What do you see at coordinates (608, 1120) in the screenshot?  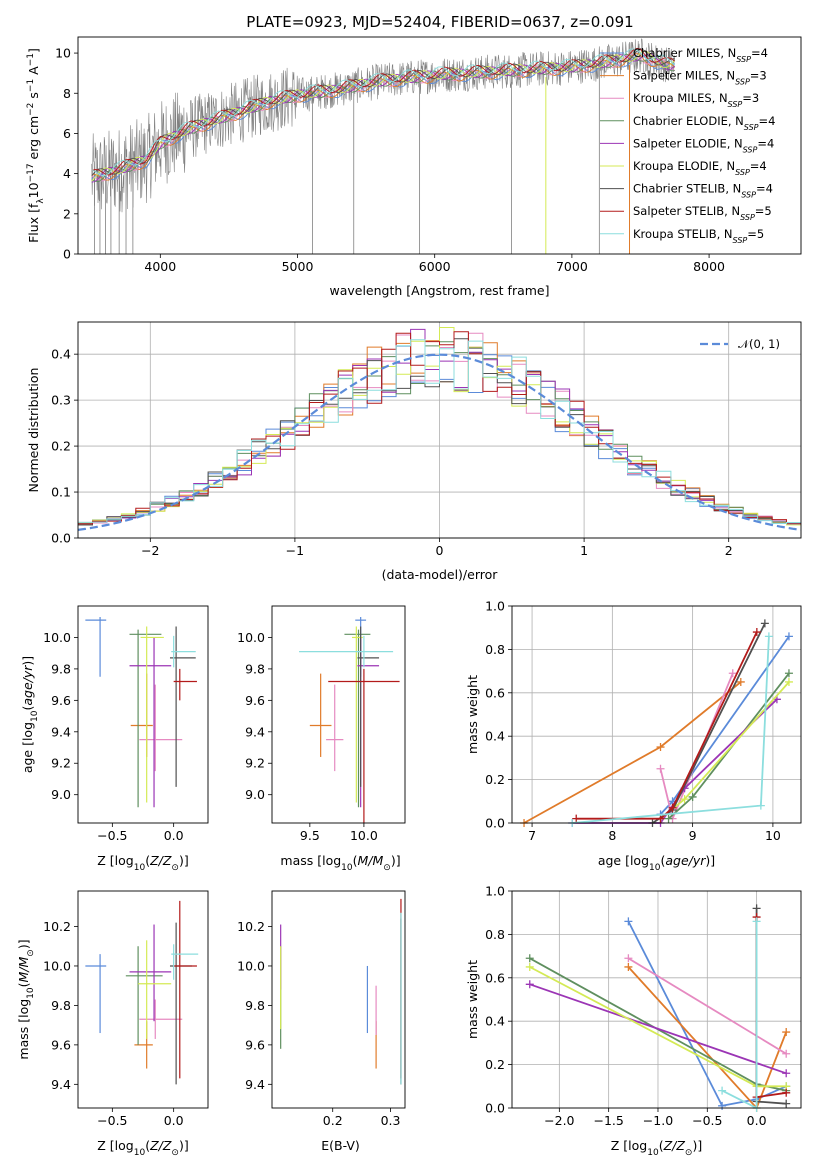 I see `x-tick-label: −1.5` at bounding box center [608, 1120].